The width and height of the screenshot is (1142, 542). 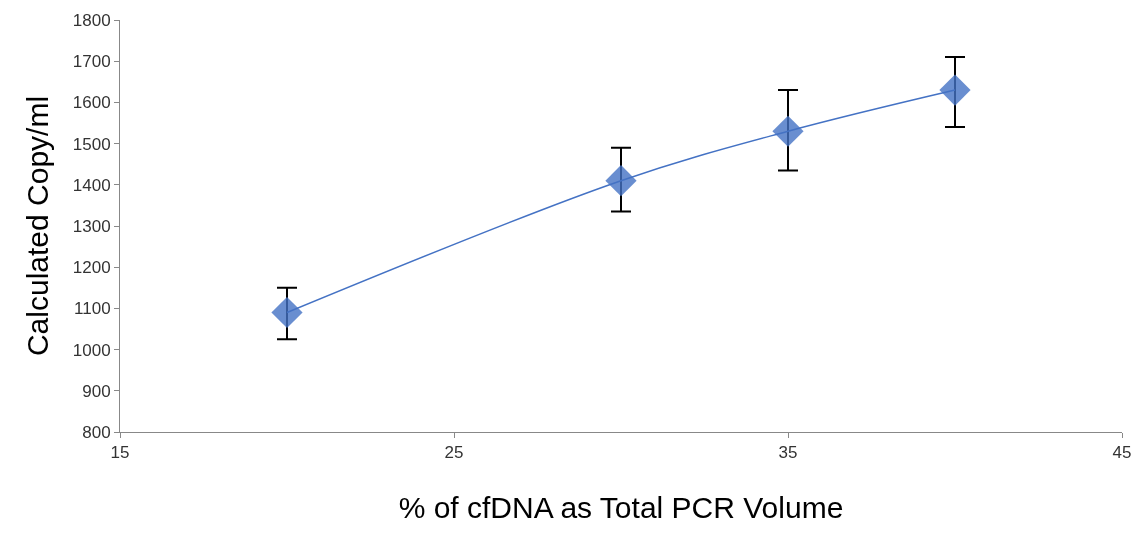 What do you see at coordinates (91, 185) in the screenshot?
I see `y-tick-label: 1400` at bounding box center [91, 185].